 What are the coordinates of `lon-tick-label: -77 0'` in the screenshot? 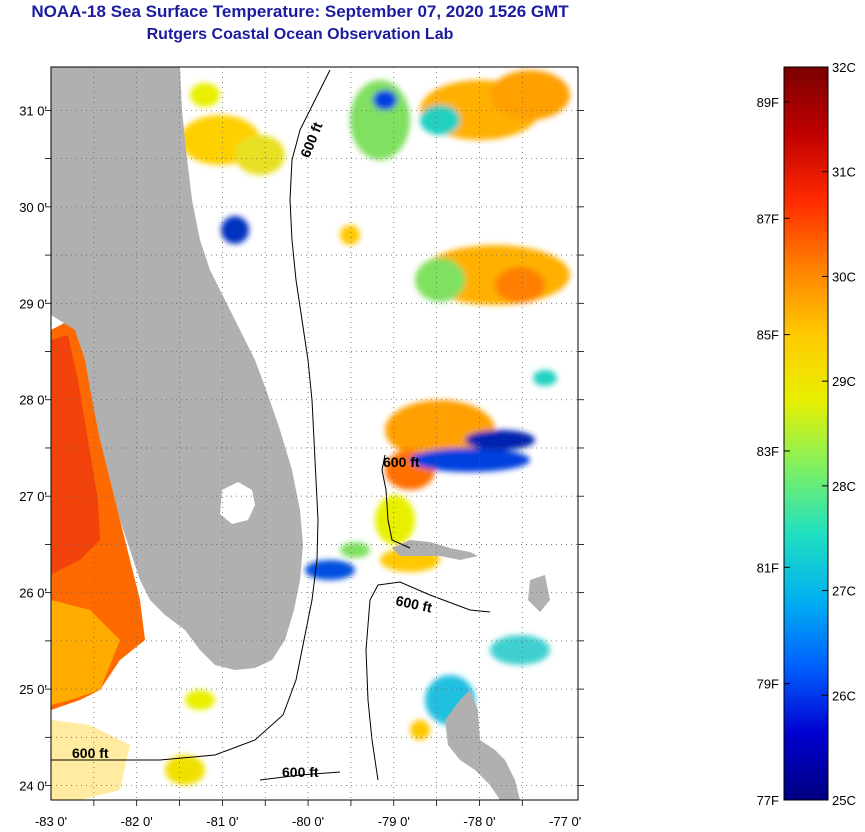 It's located at (565, 821).